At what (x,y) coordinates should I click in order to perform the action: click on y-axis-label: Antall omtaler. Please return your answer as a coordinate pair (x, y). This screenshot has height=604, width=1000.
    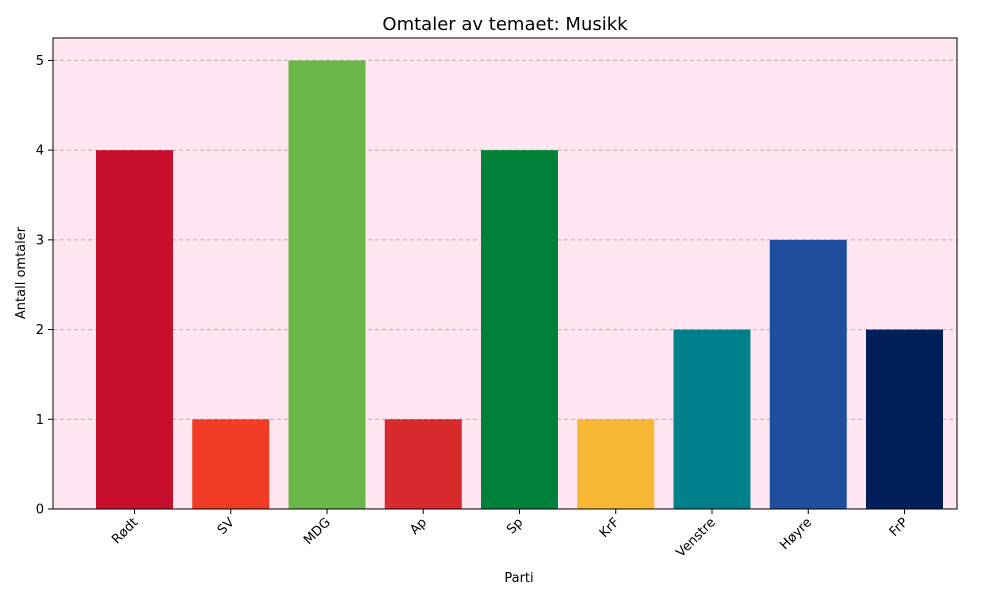
    Looking at the image, I should click on (21, 272).